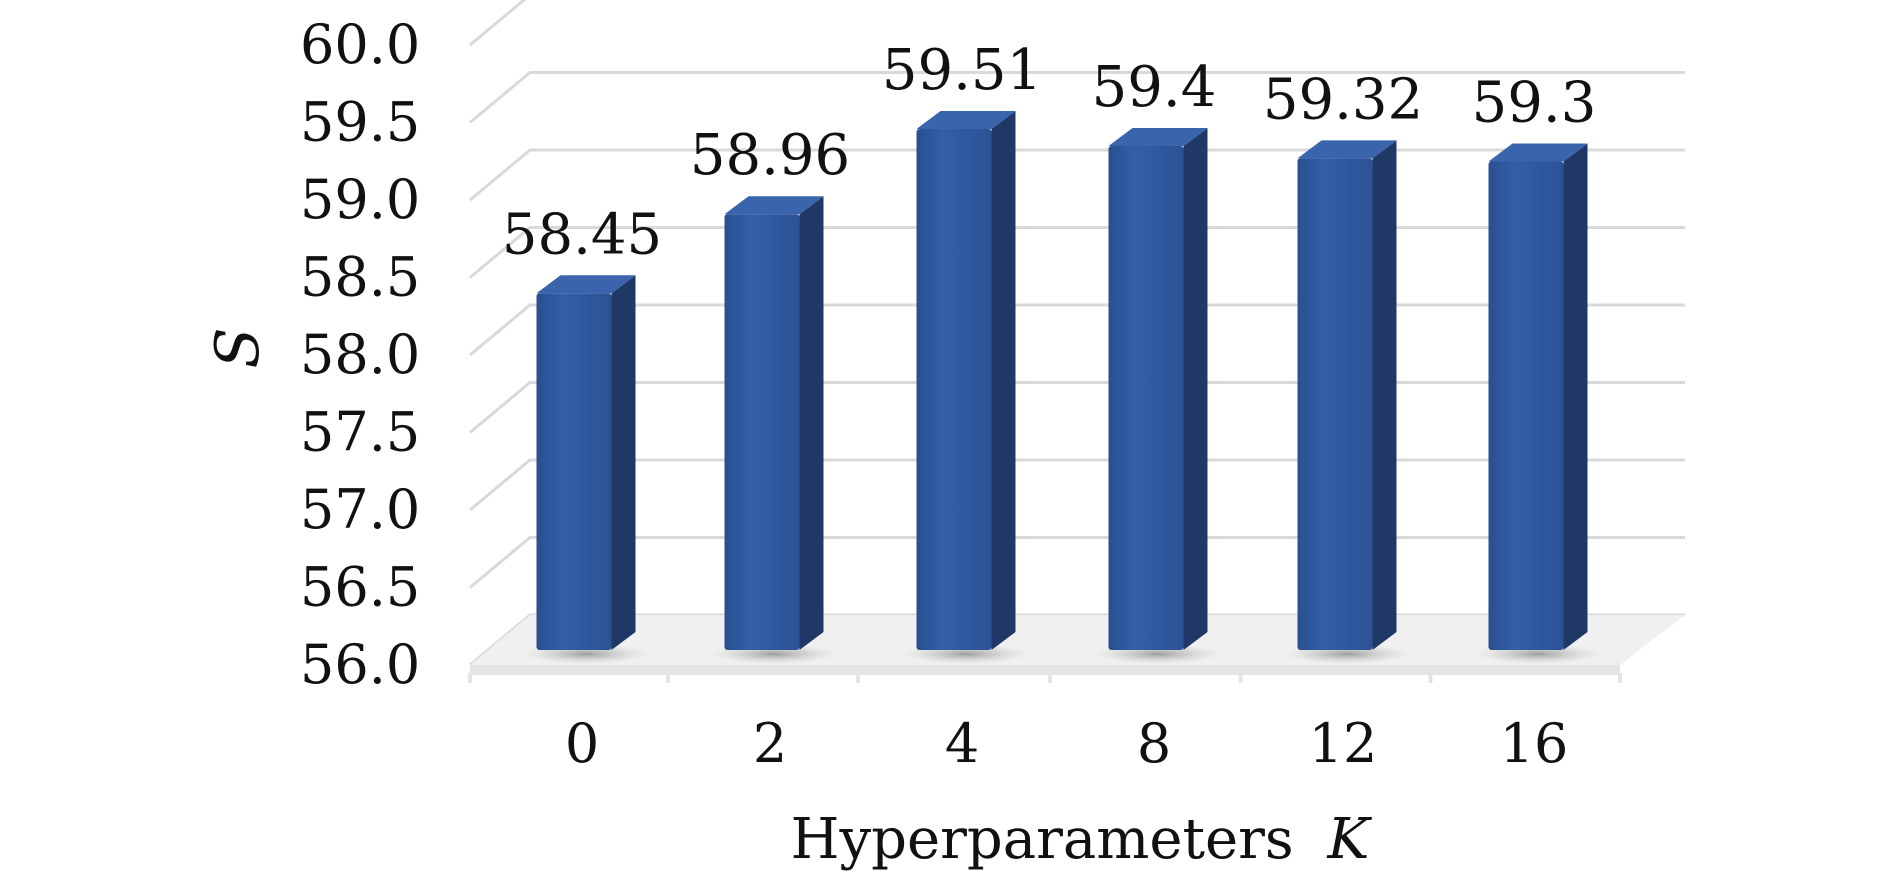 This screenshot has width=1890, height=876. What do you see at coordinates (1343, 99) in the screenshot?
I see `bar-value-label: 59.32` at bounding box center [1343, 99].